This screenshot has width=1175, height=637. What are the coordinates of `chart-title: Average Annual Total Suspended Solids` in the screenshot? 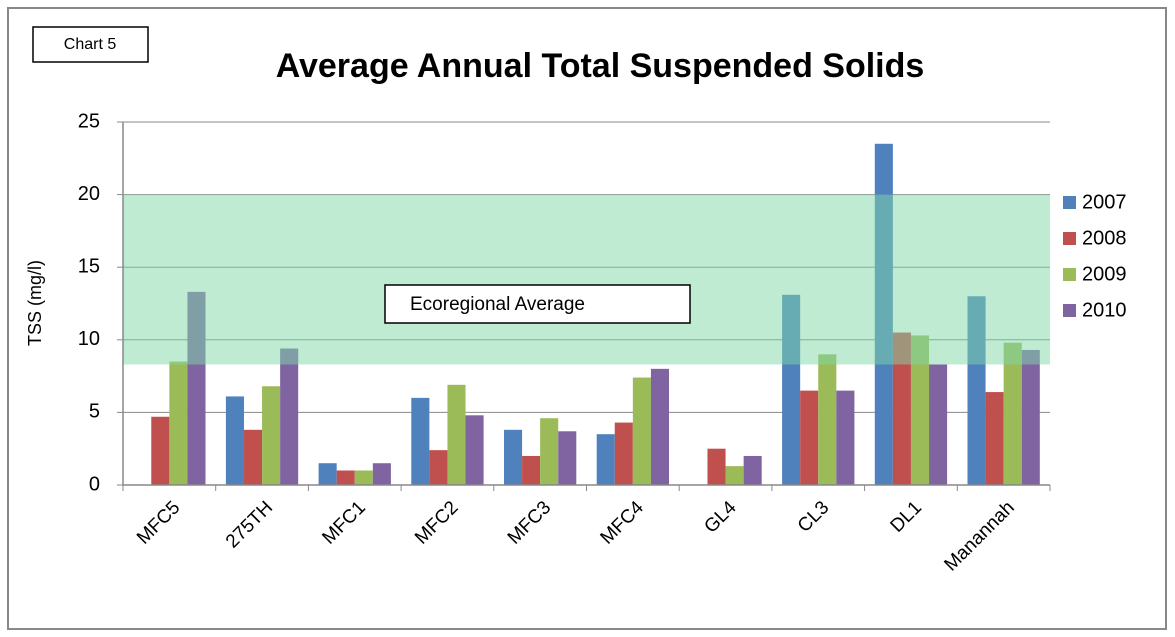 It's located at (600, 66).